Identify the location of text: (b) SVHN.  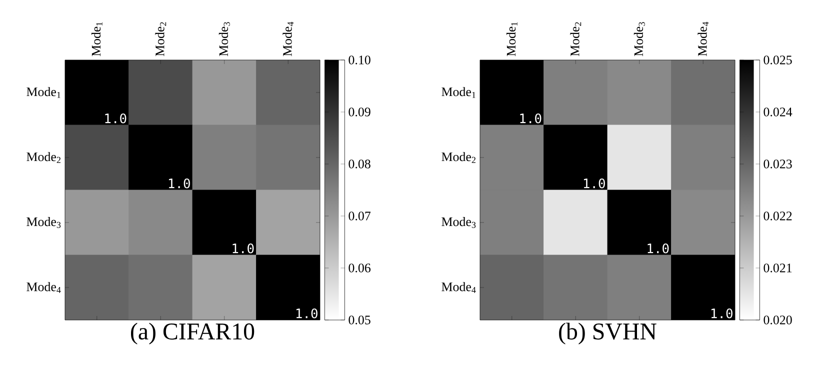
(607, 333).